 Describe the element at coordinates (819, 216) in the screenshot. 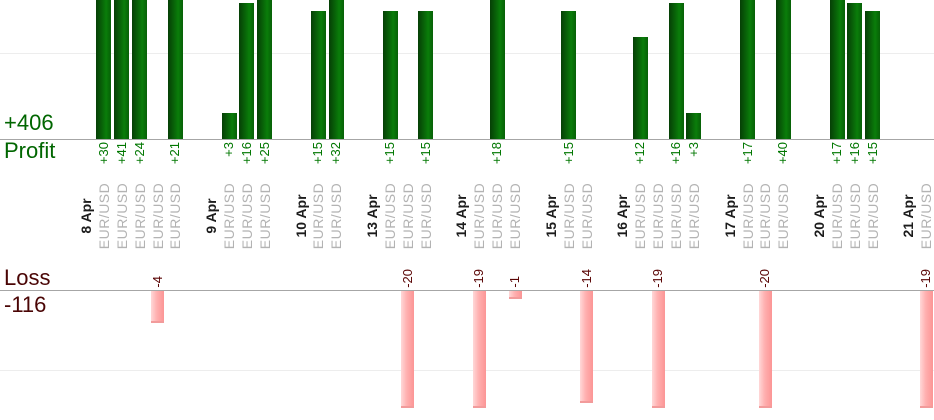

I see `date-label: 20 Apr` at that location.